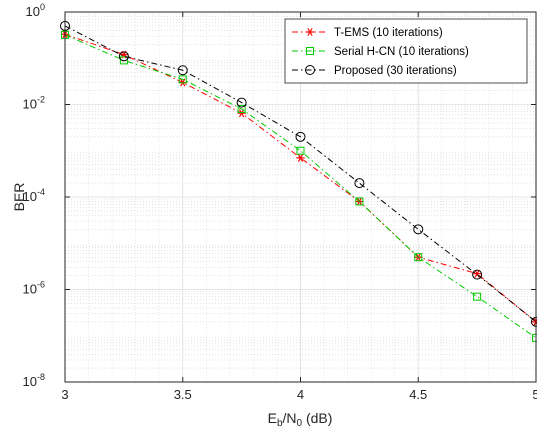 The image size is (537, 431). I want to click on legend-label: Serial H-CN (10 iterations), so click(401, 52).